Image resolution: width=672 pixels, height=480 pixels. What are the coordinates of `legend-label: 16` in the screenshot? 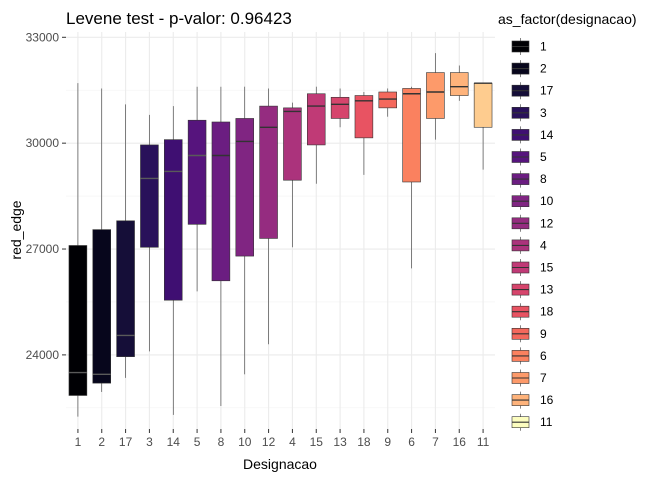 It's located at (547, 400).